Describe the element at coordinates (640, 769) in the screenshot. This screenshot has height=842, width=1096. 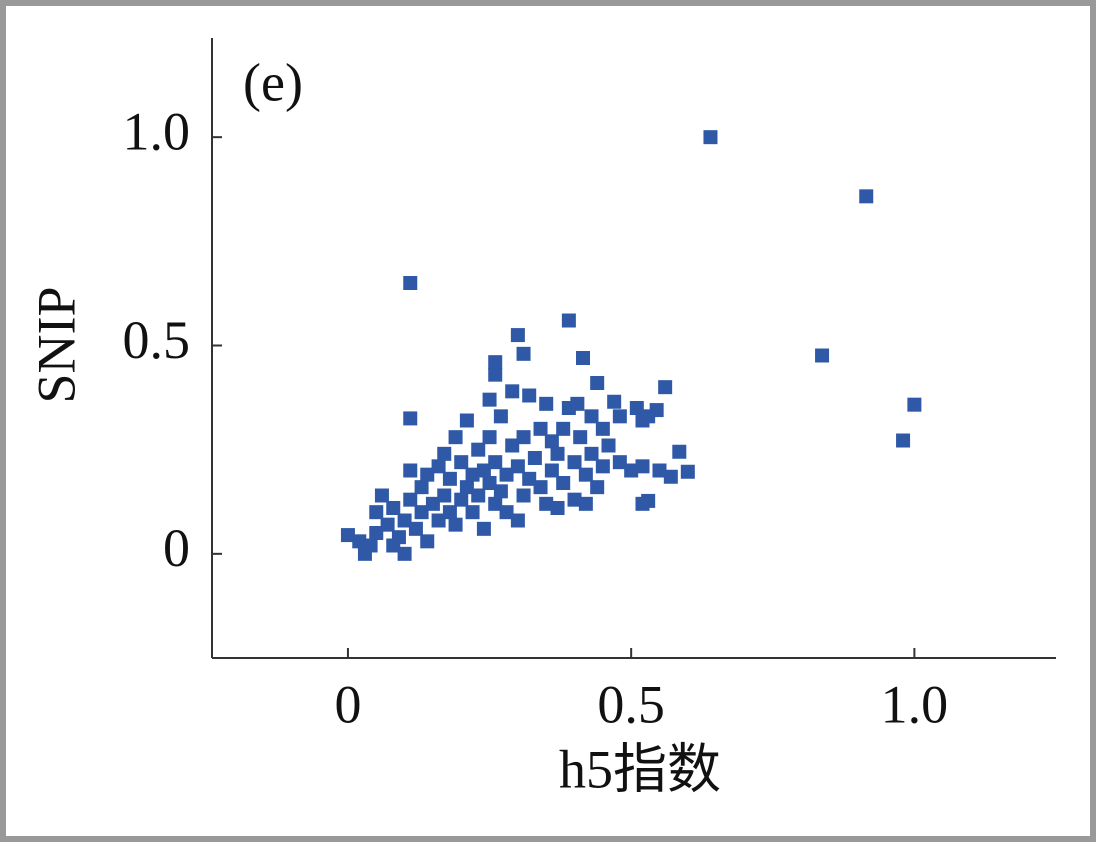
I see `x-axis-label: h5指数` at that location.